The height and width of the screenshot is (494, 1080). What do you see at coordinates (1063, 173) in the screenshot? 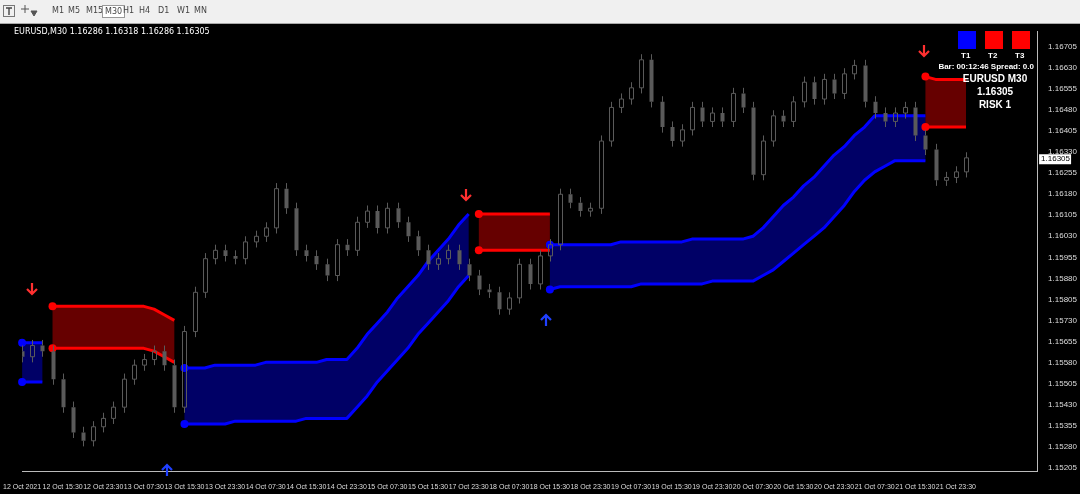
I see `y-tick-label: 1.16255` at bounding box center [1063, 173].